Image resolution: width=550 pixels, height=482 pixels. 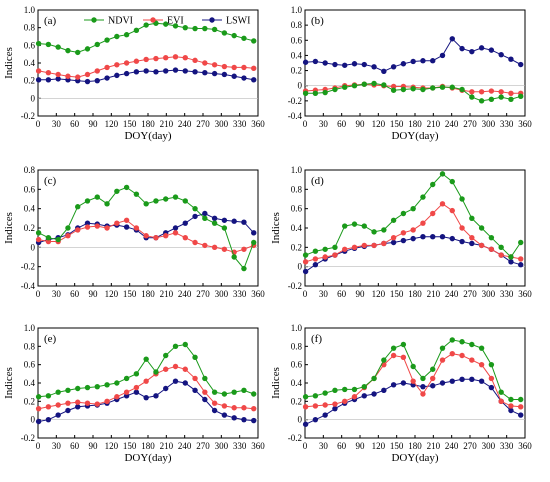 I want to click on series-line-lswi, so click(x=146, y=401).